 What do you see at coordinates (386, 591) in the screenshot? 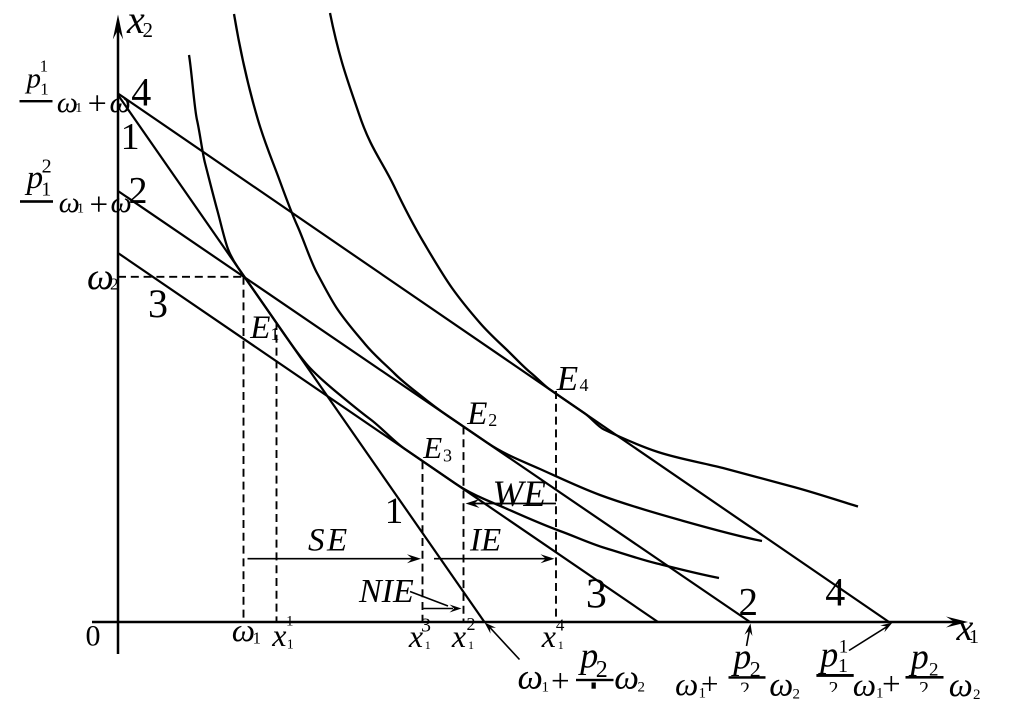
I see `svg-text: NIE` at bounding box center [386, 591].